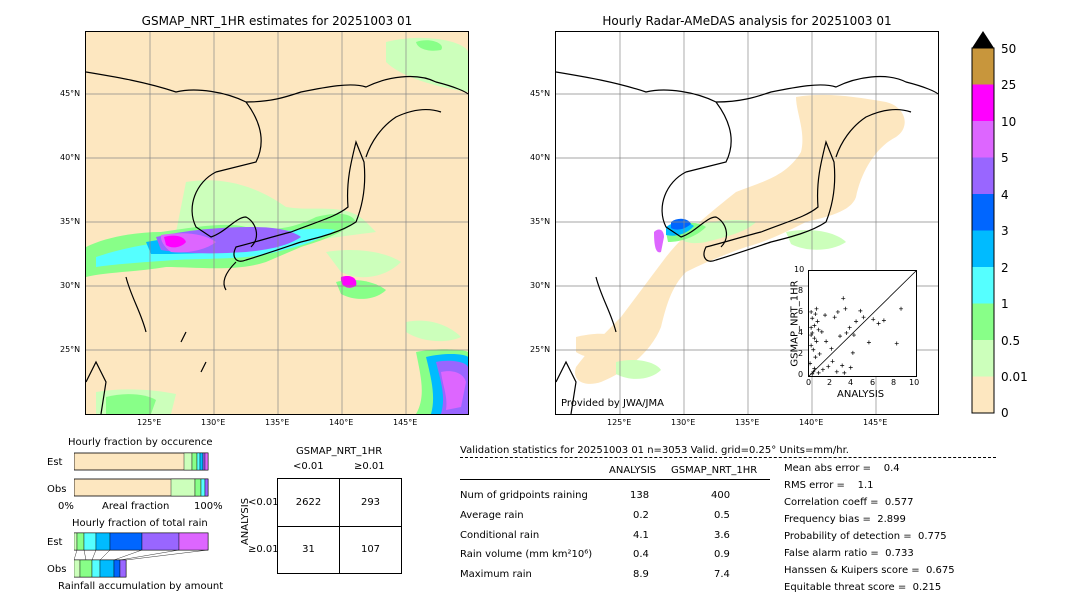 The width and height of the screenshot is (1080, 612). I want to click on right-lat-label-35: 35°N, so click(540, 221).